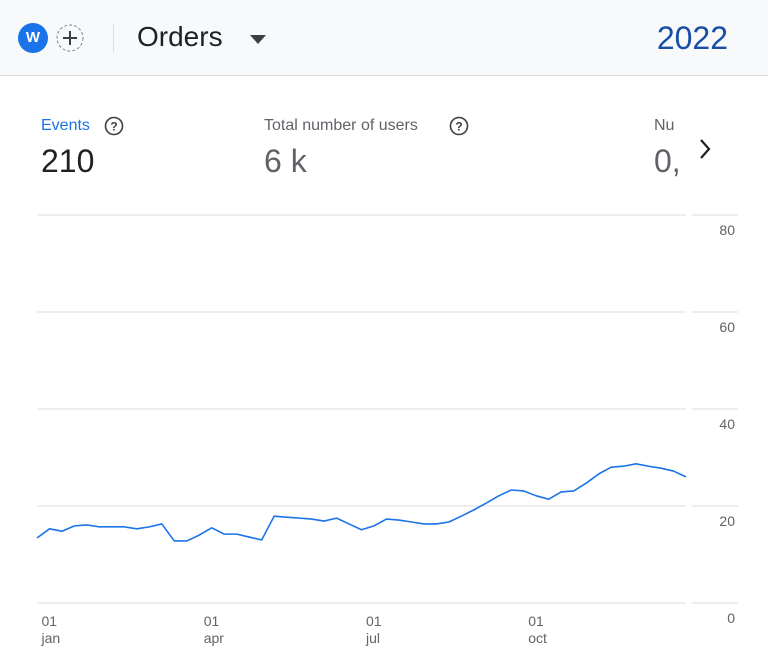 The width and height of the screenshot is (768, 654). What do you see at coordinates (343, 150) in the screenshot?
I see `metric-clip: Nu 0,` at bounding box center [343, 150].